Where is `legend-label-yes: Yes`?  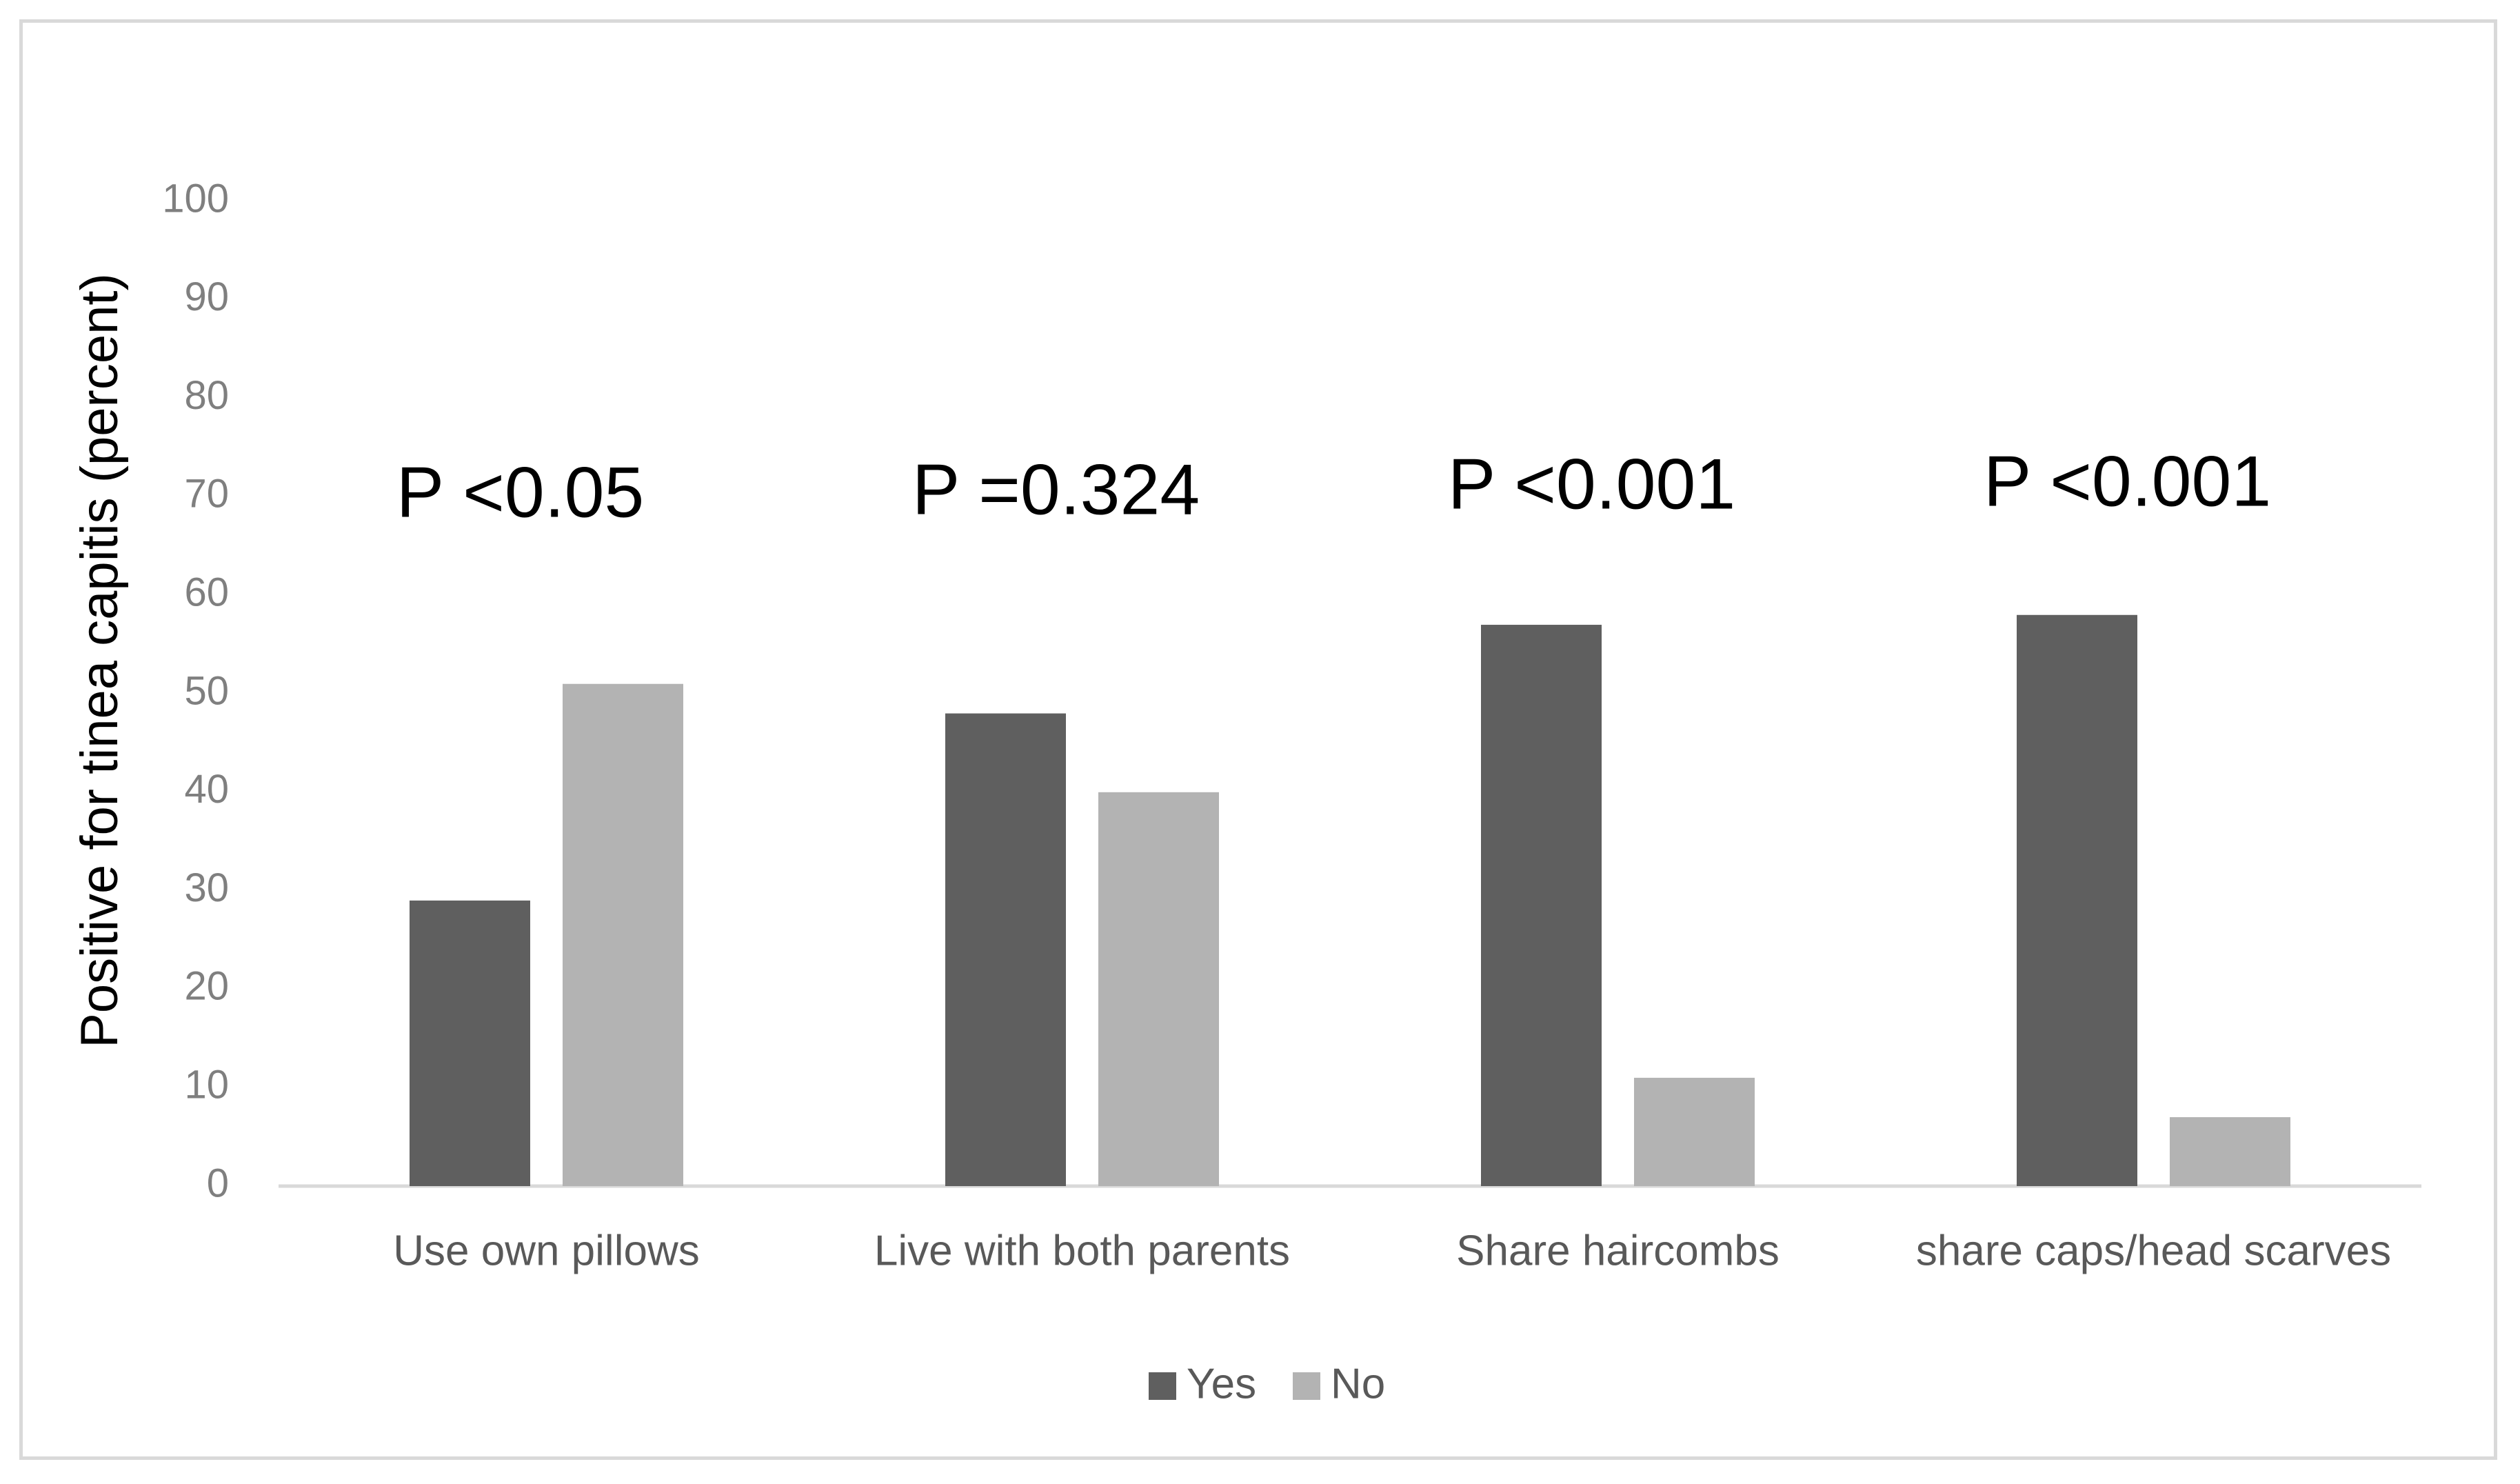
legend-label-yes: Yes is located at coordinates (1221, 1383).